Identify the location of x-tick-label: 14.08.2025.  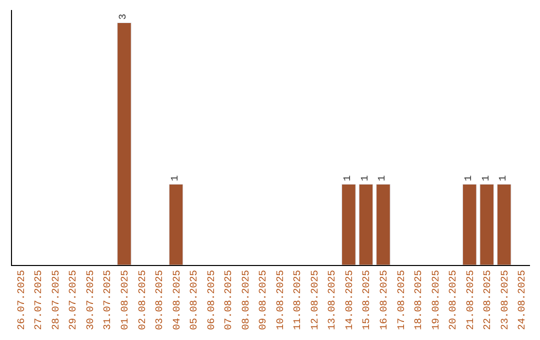
(350, 300).